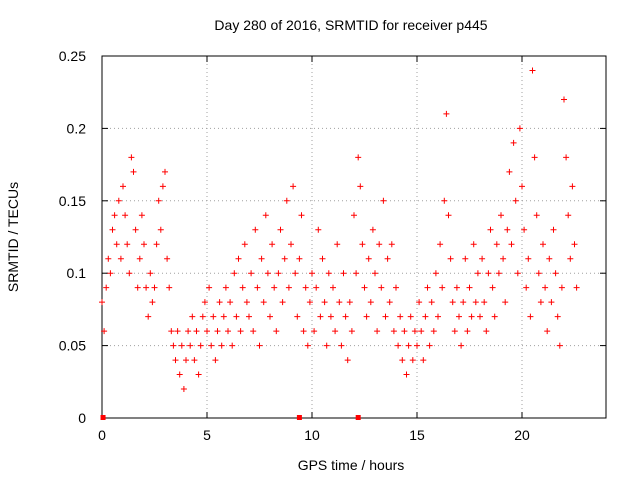 This screenshot has height=480, width=640. Describe the element at coordinates (72, 201) in the screenshot. I see `y-tick-label: 0.15` at that location.